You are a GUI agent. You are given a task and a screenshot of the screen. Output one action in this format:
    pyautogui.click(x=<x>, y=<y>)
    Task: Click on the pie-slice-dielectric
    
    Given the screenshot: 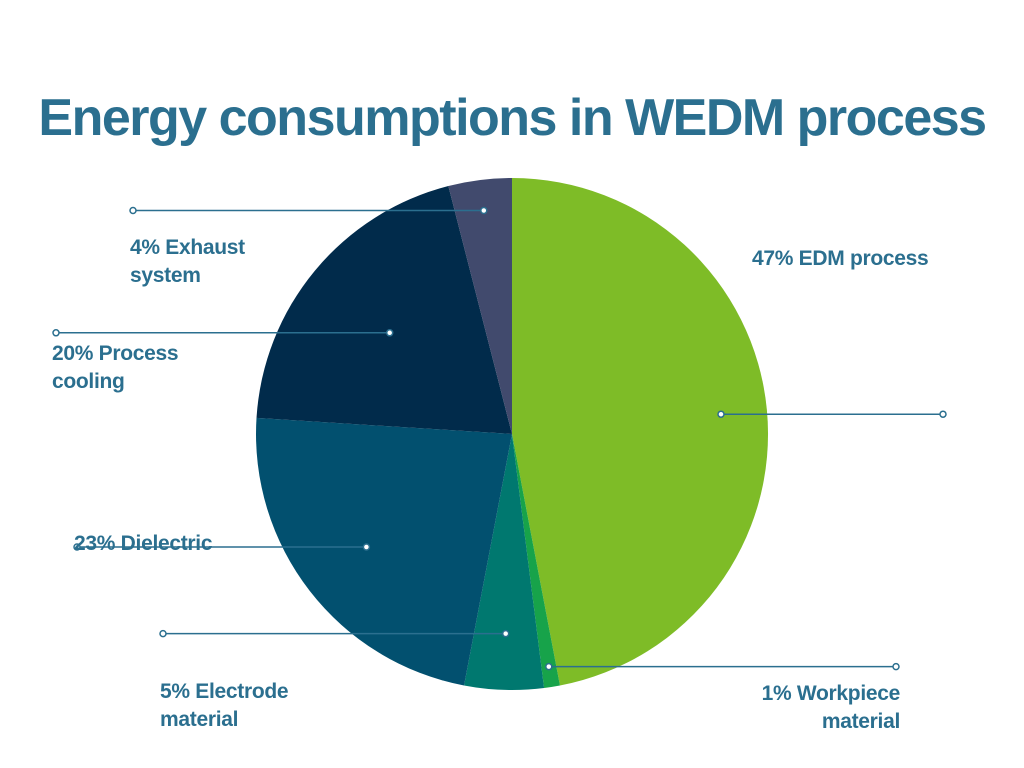 What is the action you would take?
    pyautogui.click(x=384, y=551)
    